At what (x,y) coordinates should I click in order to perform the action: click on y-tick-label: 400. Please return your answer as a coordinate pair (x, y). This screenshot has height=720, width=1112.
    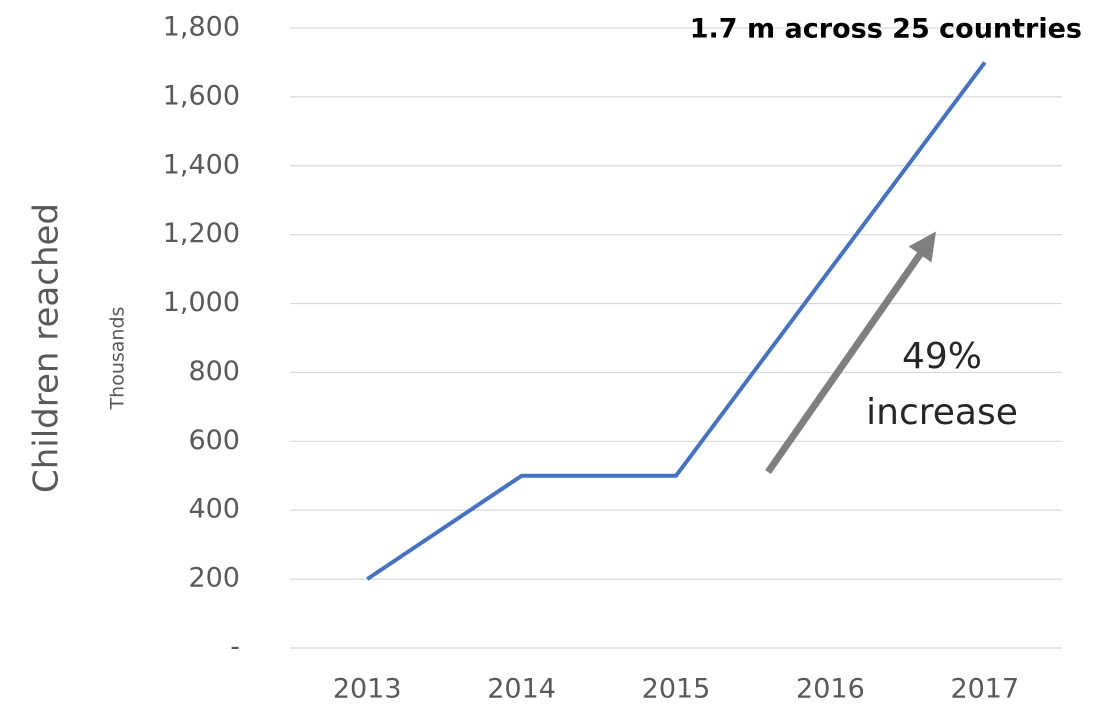
    Looking at the image, I should click on (214, 509).